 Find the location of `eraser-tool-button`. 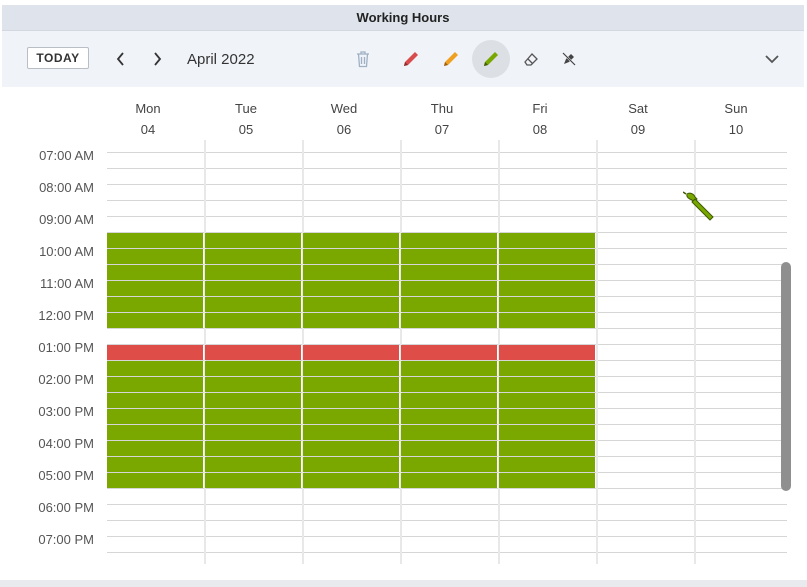

eraser-tool-button is located at coordinates (531, 59).